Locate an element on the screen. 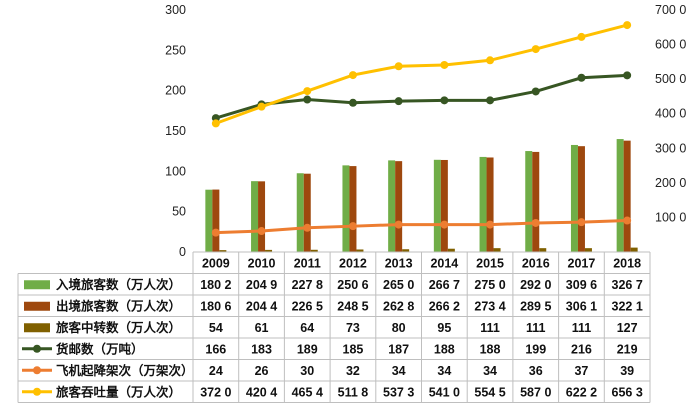  data-label-5-2014: 34 is located at coordinates (444, 371).